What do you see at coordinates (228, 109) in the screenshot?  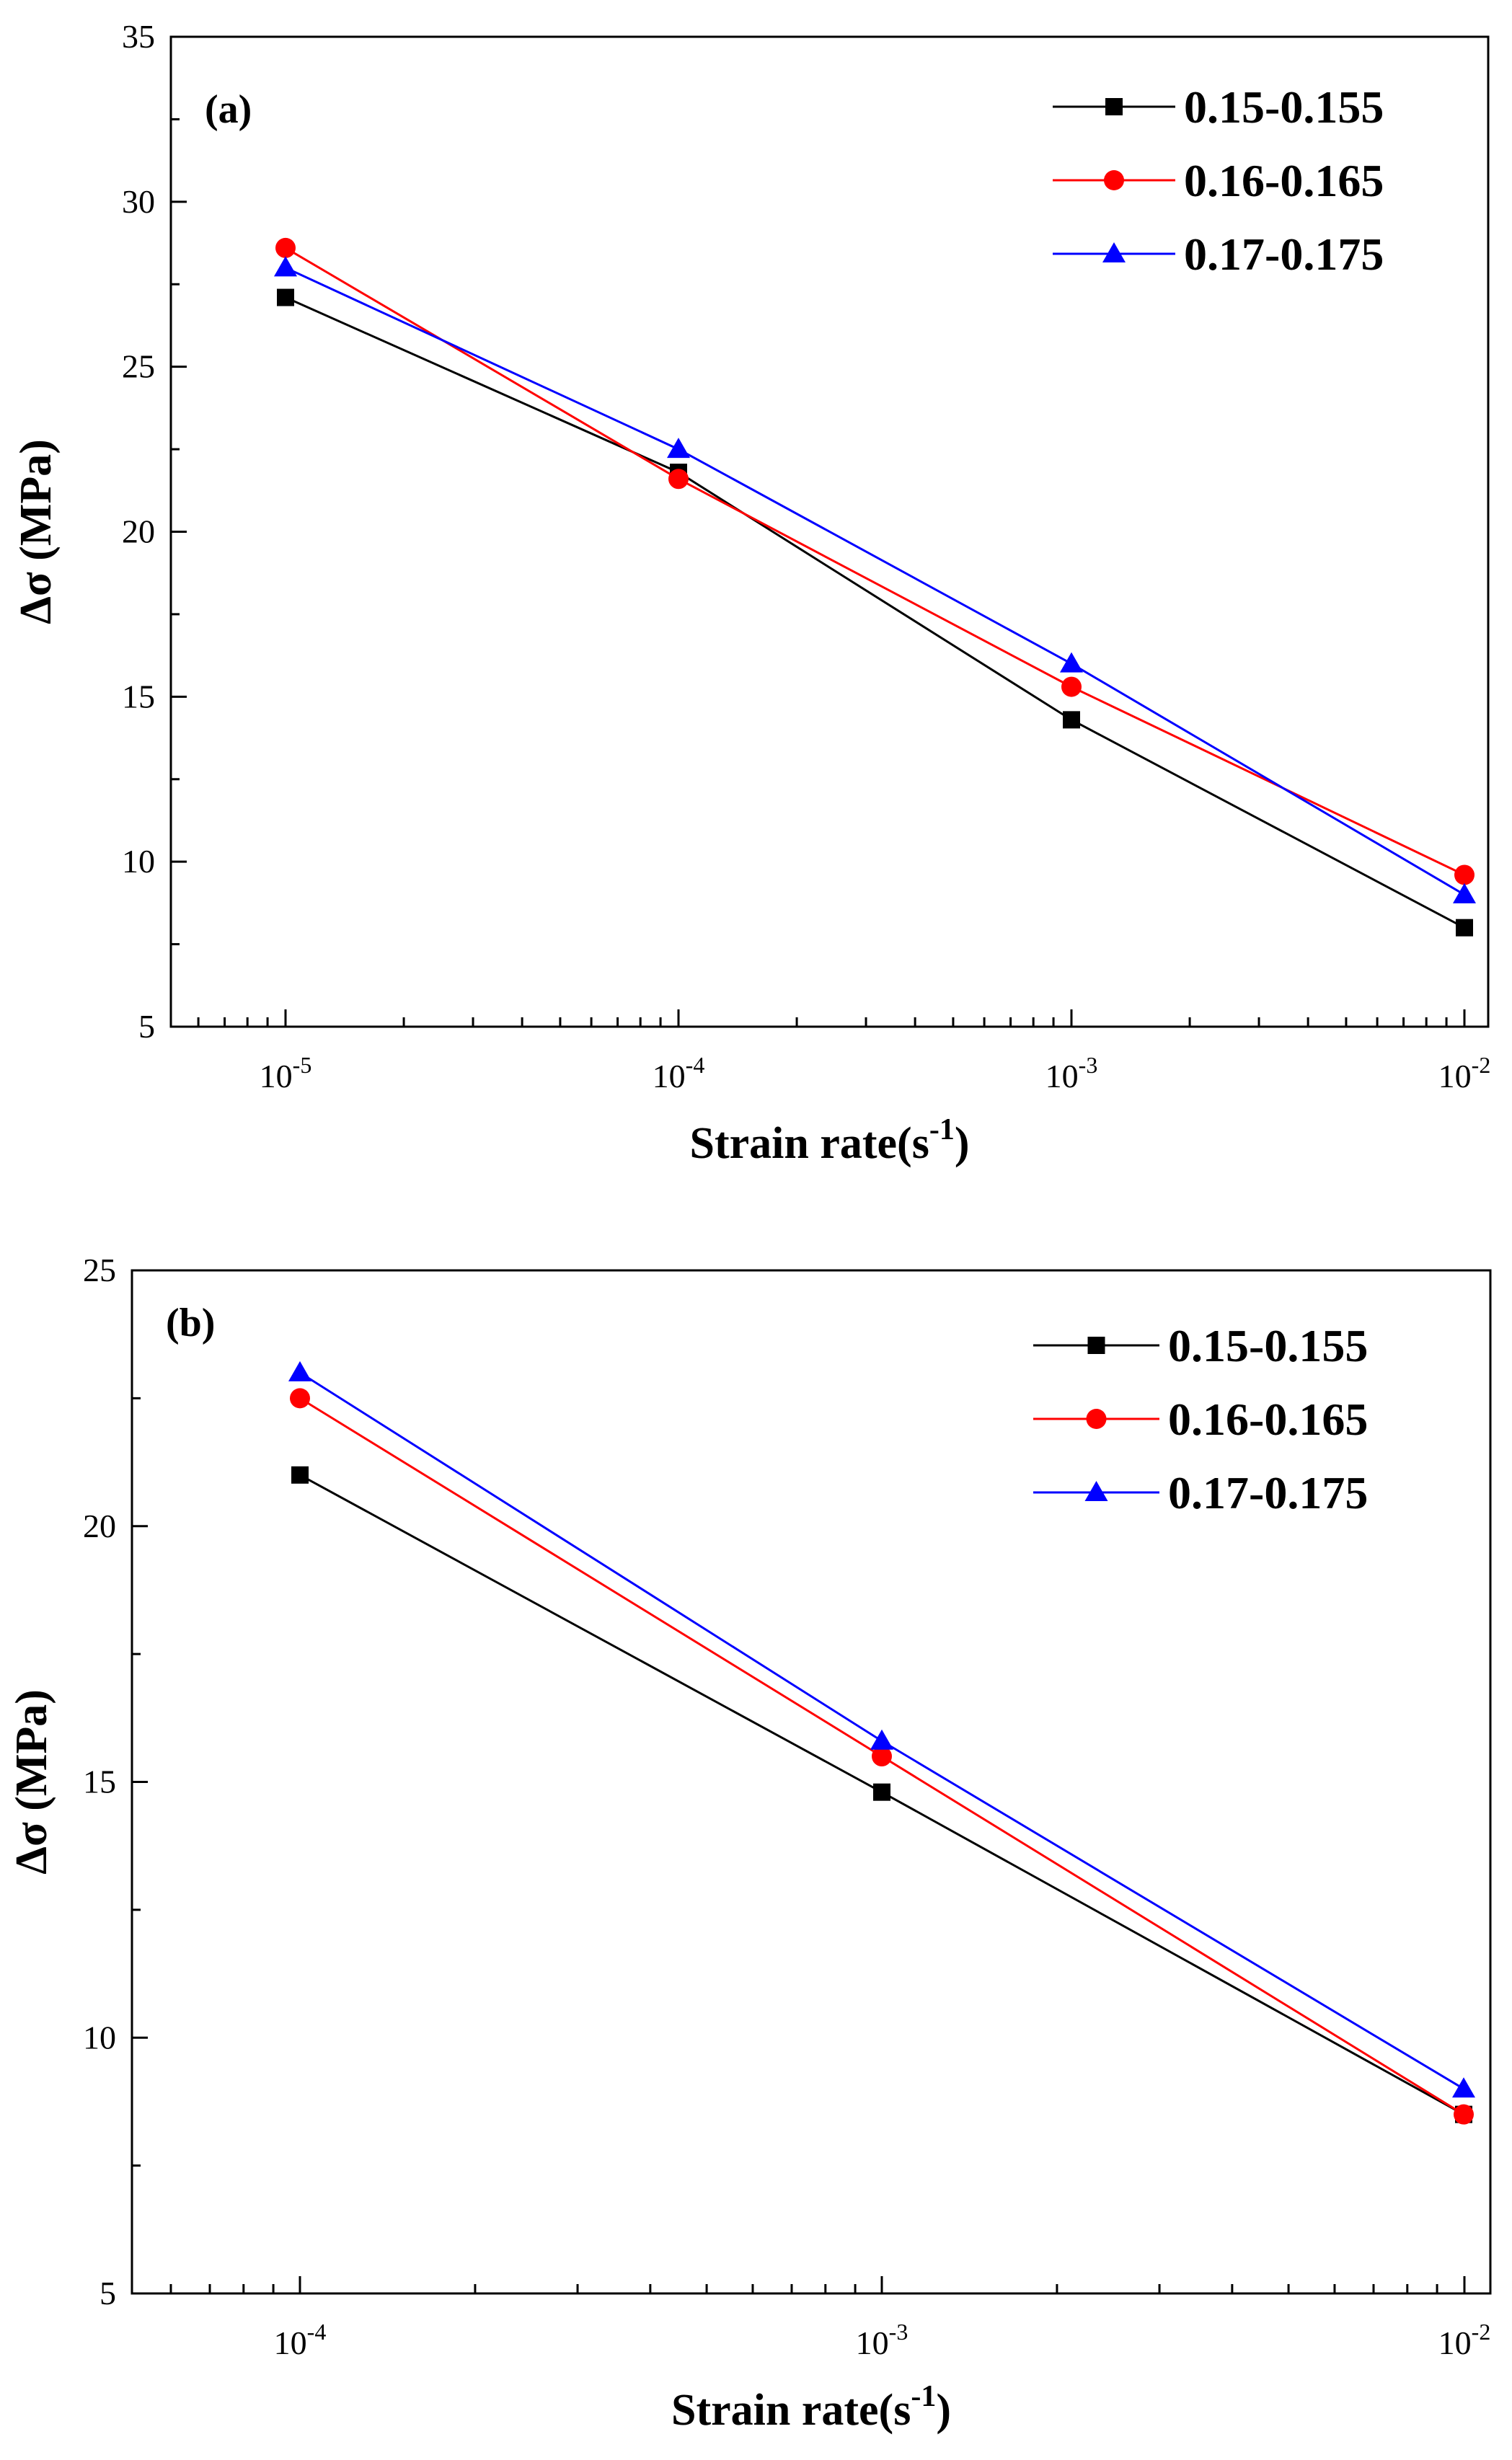 I see `panel-label: (a)` at bounding box center [228, 109].